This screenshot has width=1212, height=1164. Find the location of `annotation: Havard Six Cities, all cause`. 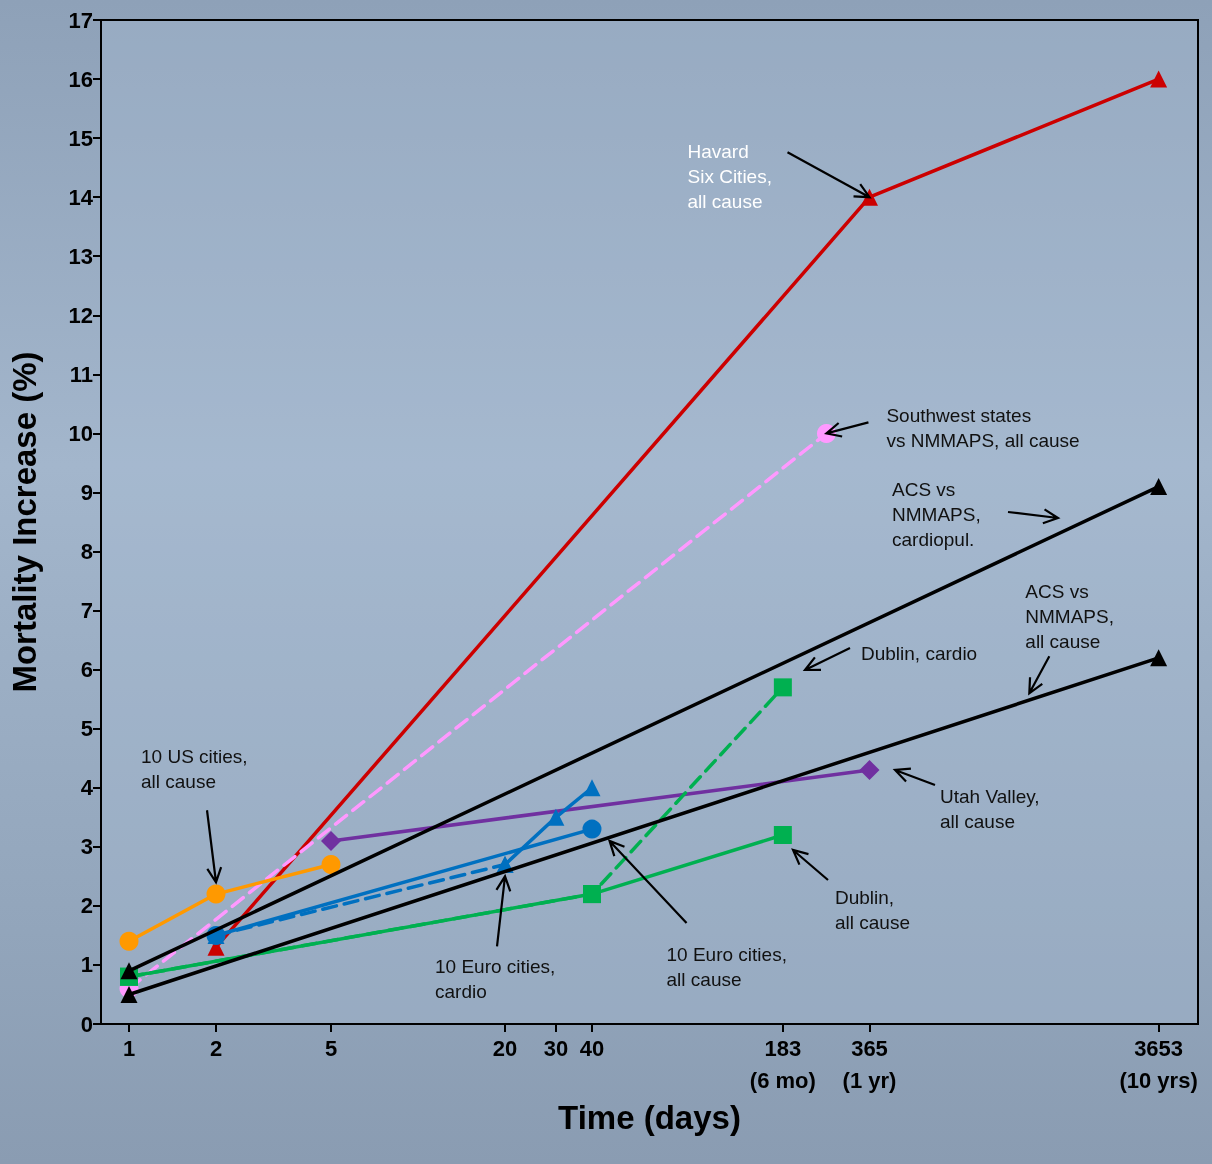

annotation: Havard Six Cities, all cause is located at coordinates (729, 177).